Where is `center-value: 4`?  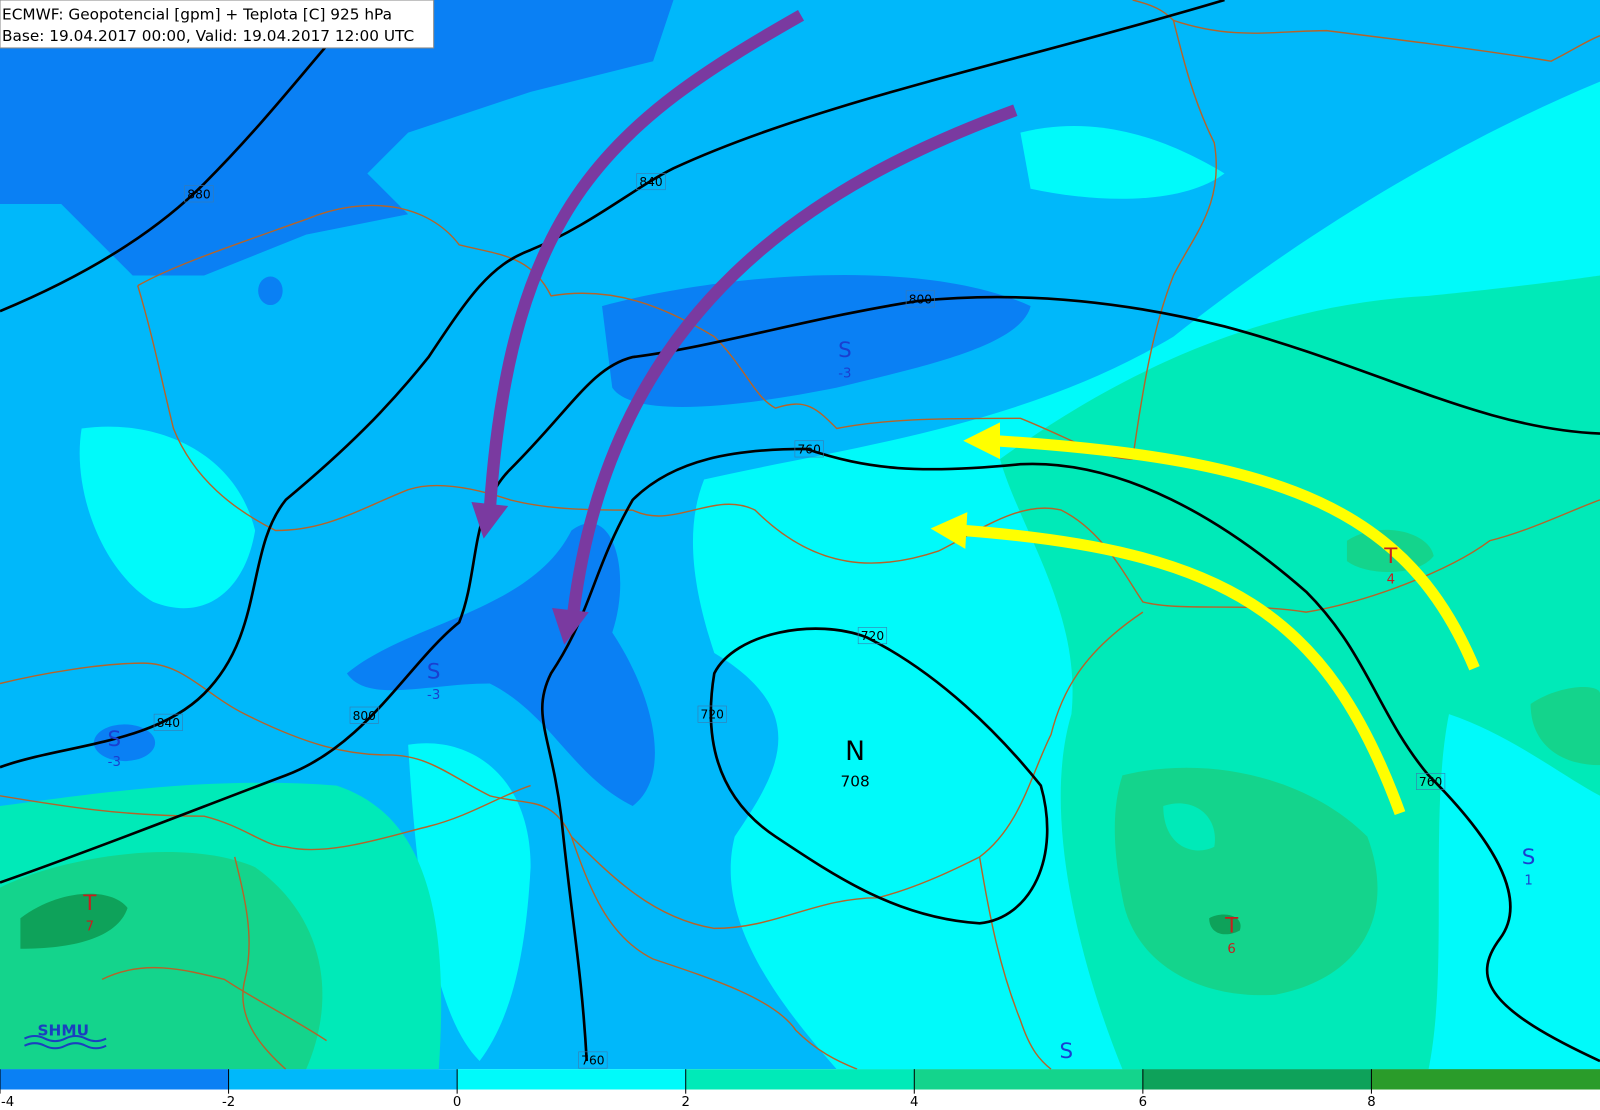
center-value: 4 is located at coordinates (1391, 580).